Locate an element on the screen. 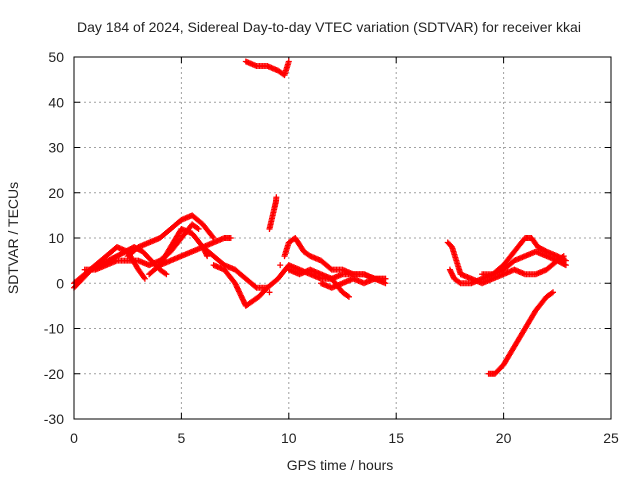 The image size is (640, 480). y-tick-label: 50 is located at coordinates (56, 57).